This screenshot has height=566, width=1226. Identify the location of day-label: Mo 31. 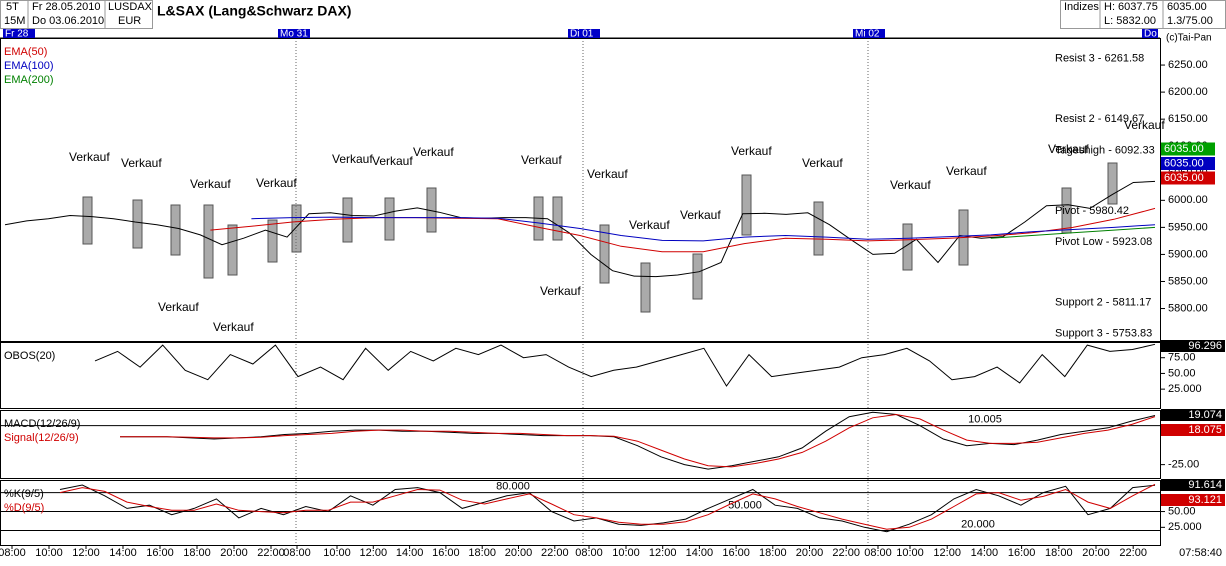
(294, 34).